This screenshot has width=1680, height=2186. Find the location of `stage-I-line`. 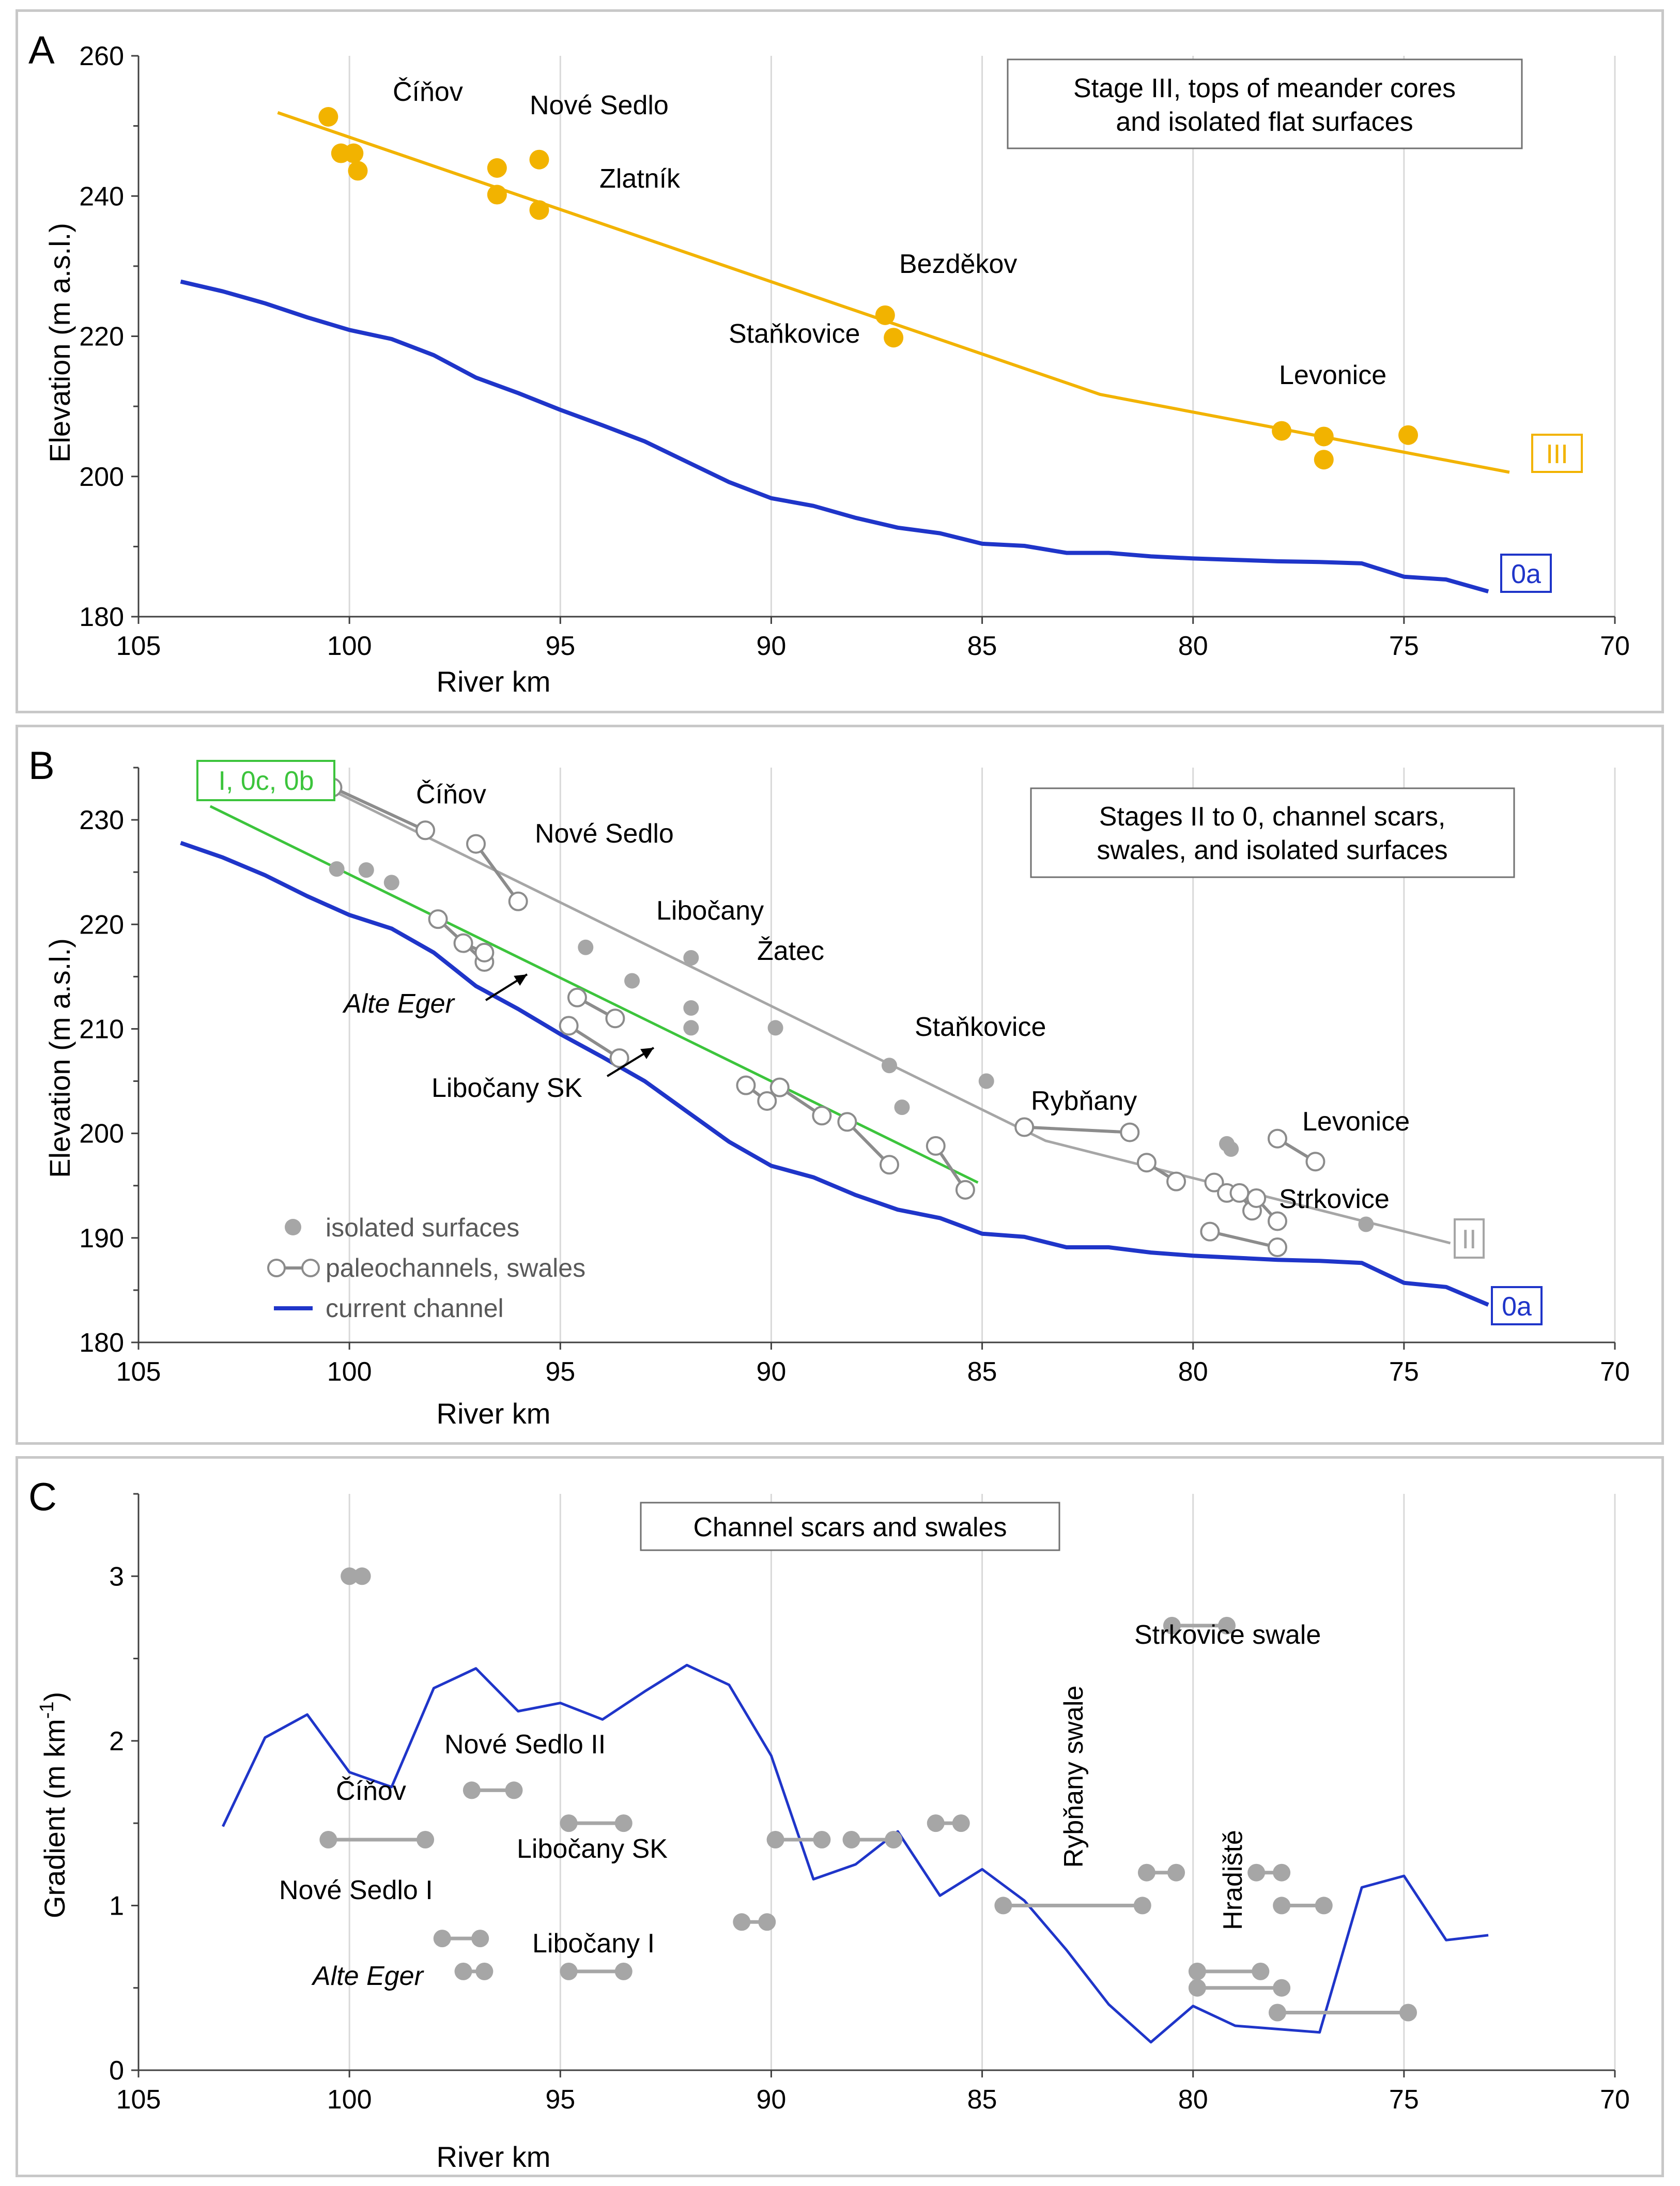

stage-I-line is located at coordinates (594, 994).